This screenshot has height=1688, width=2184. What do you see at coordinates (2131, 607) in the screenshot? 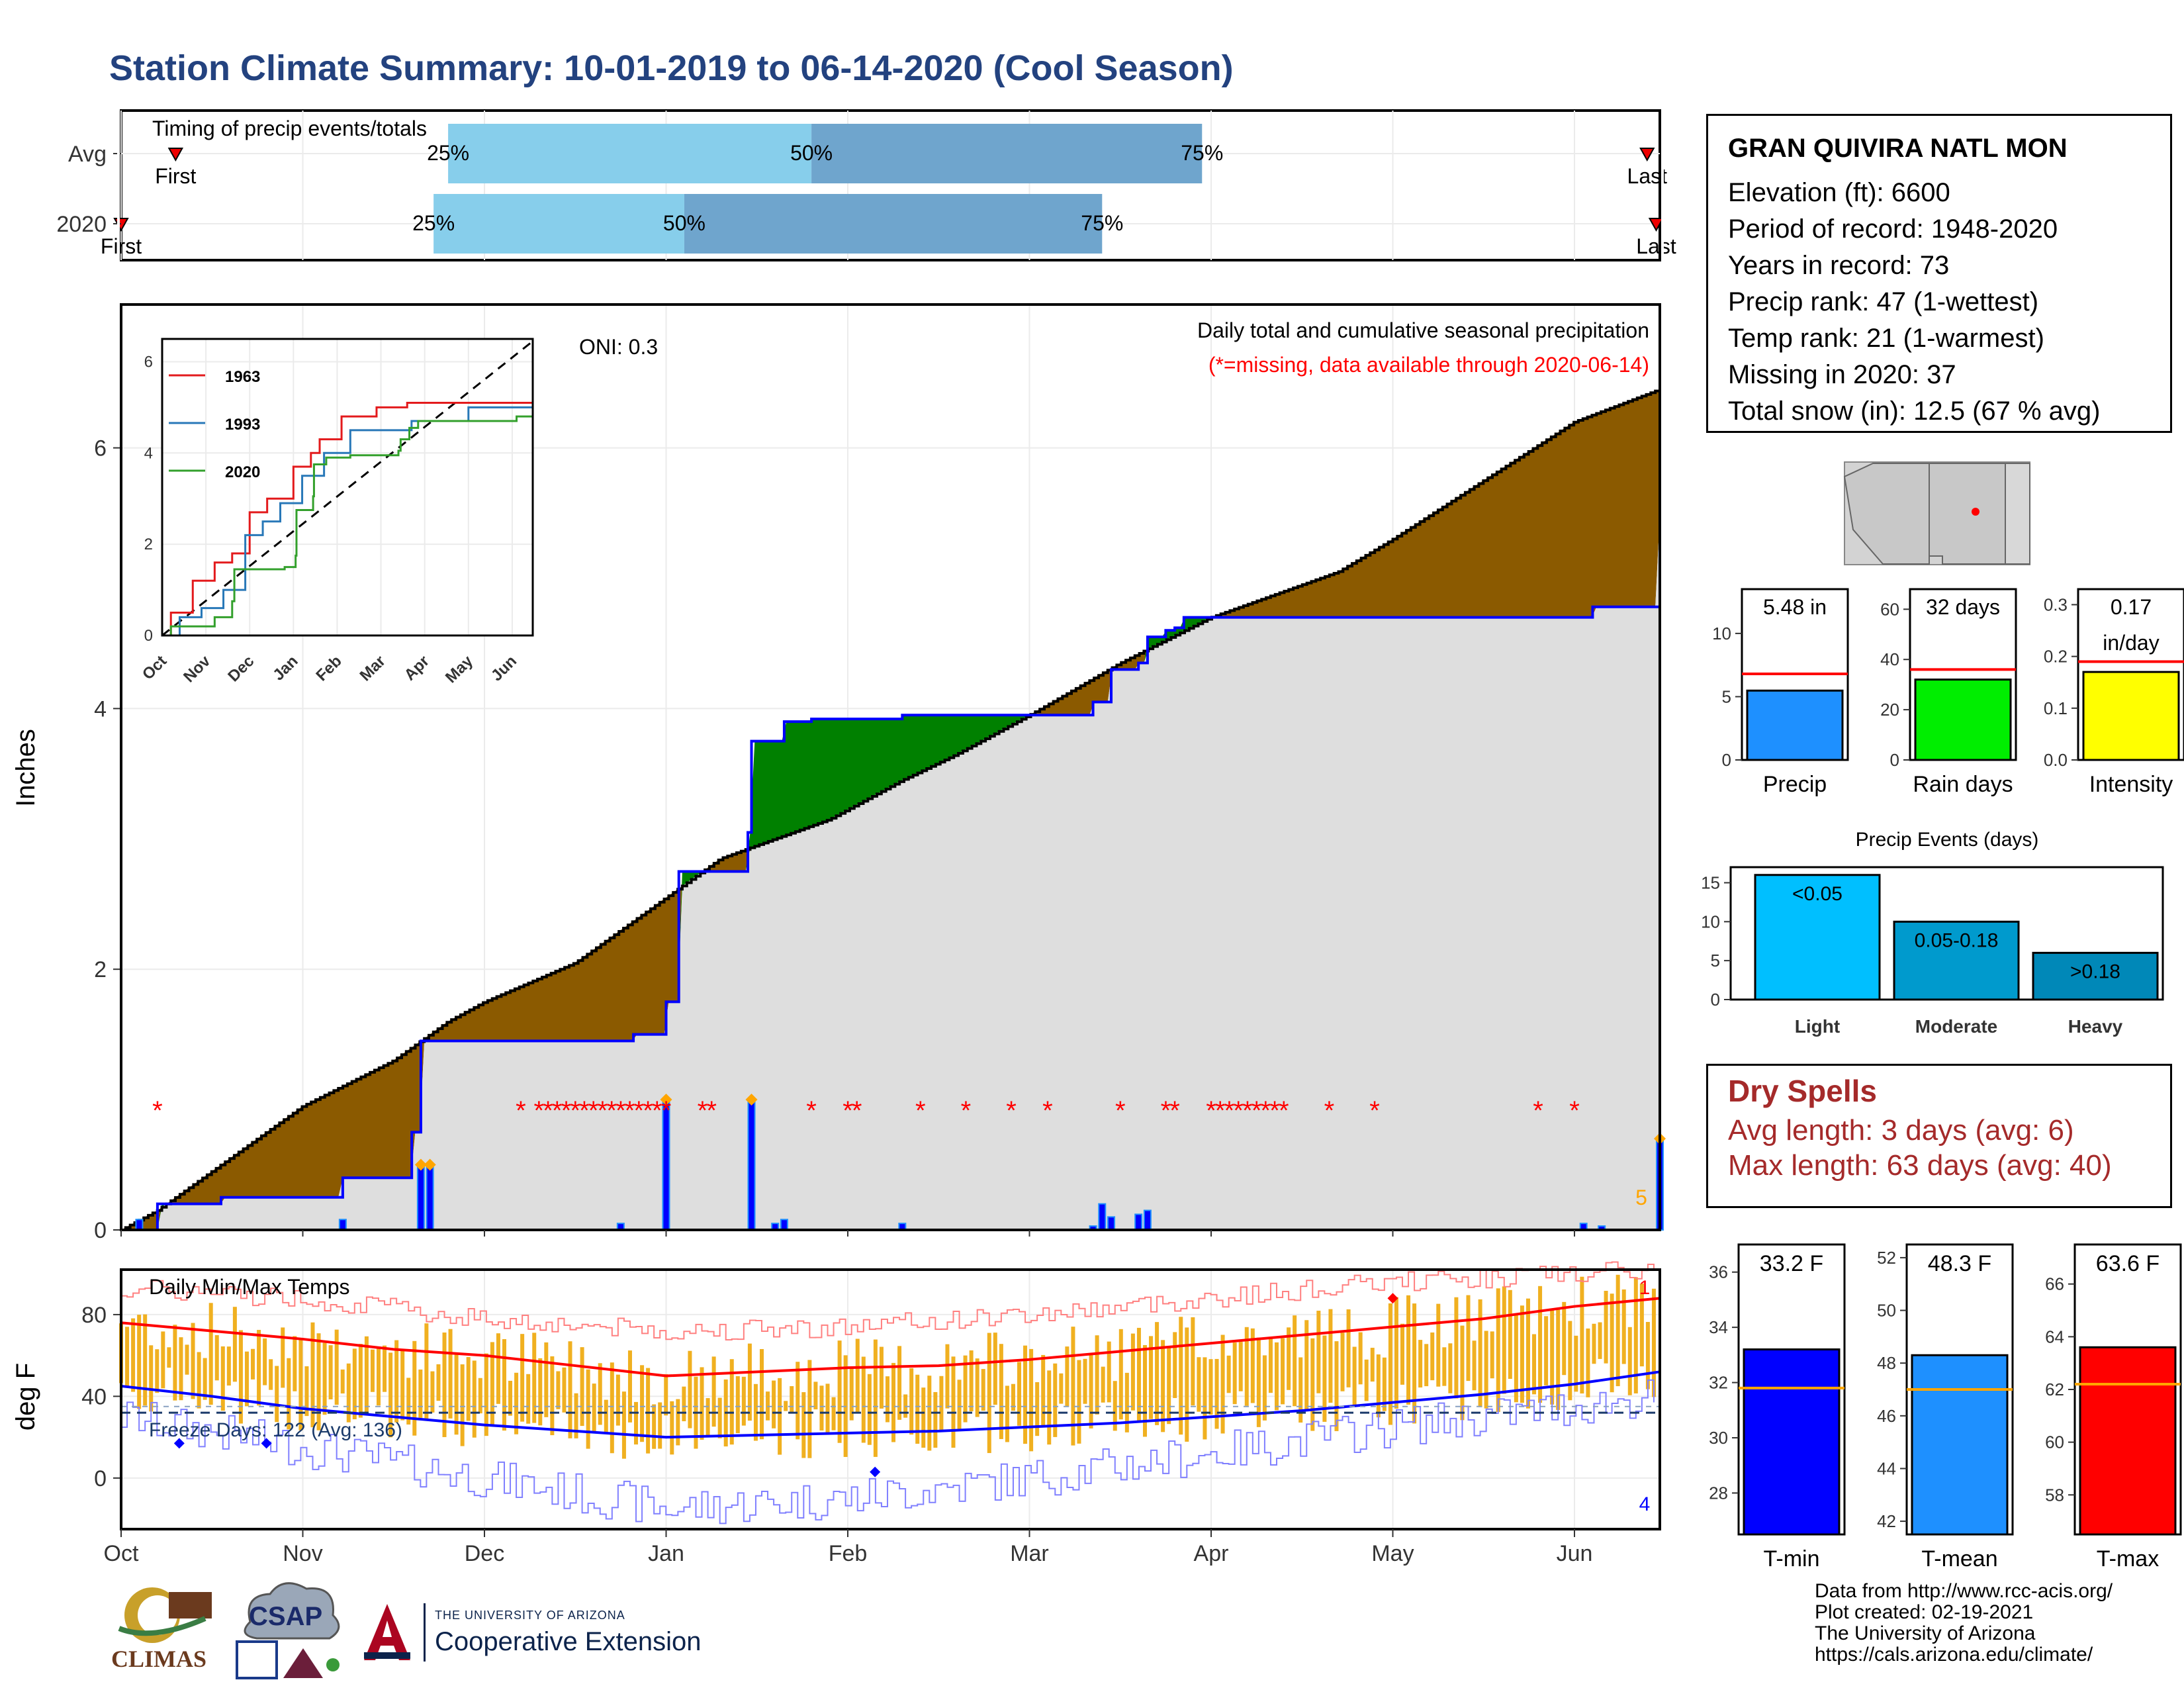
I see `small-bar-value-label: 0.17` at bounding box center [2131, 607].